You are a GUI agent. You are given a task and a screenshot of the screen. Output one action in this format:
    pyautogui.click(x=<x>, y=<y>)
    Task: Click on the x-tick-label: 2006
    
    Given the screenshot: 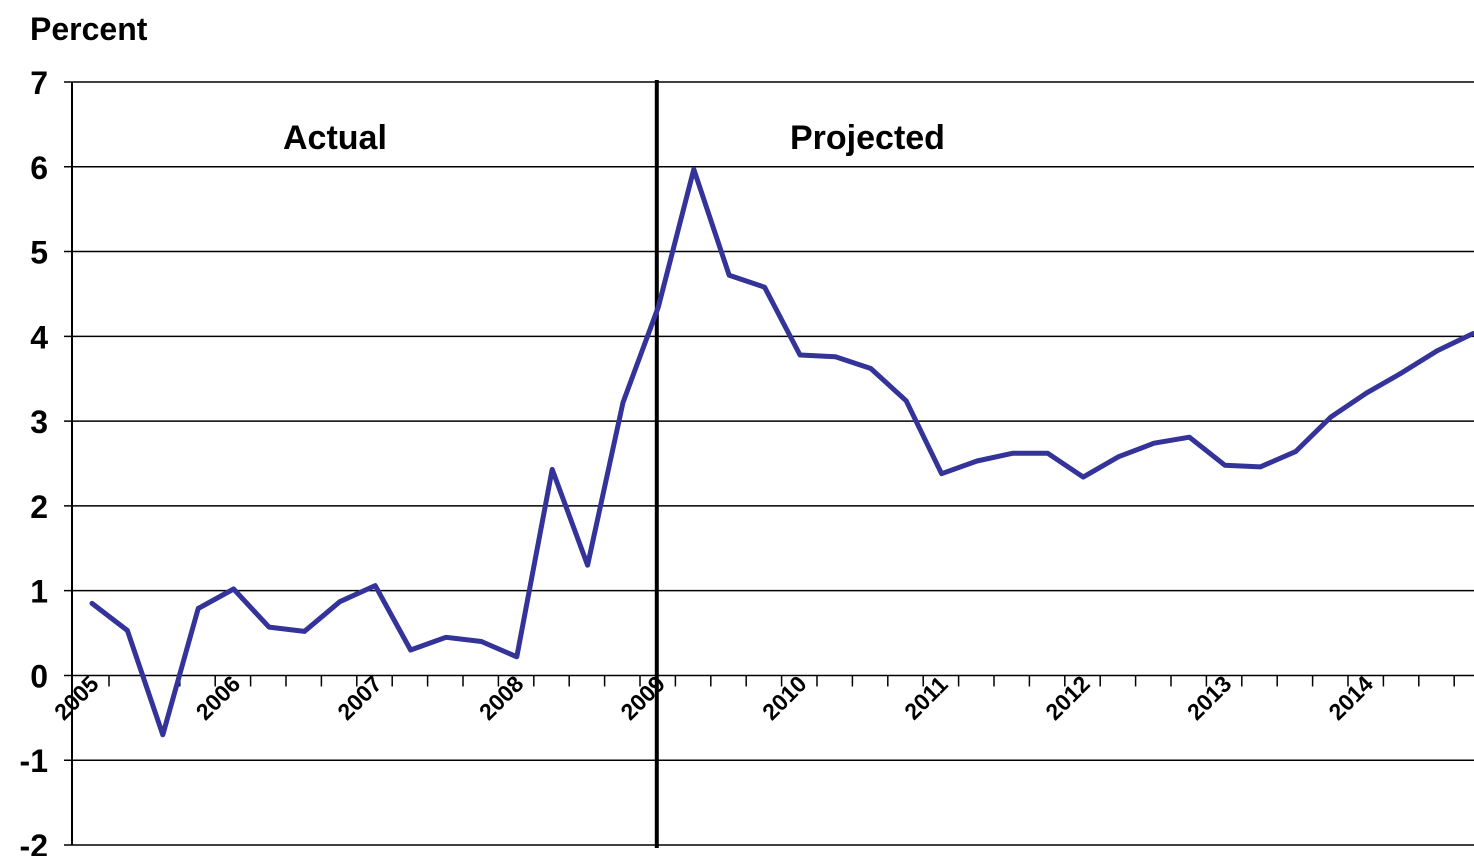 What is the action you would take?
    pyautogui.click(x=218, y=698)
    